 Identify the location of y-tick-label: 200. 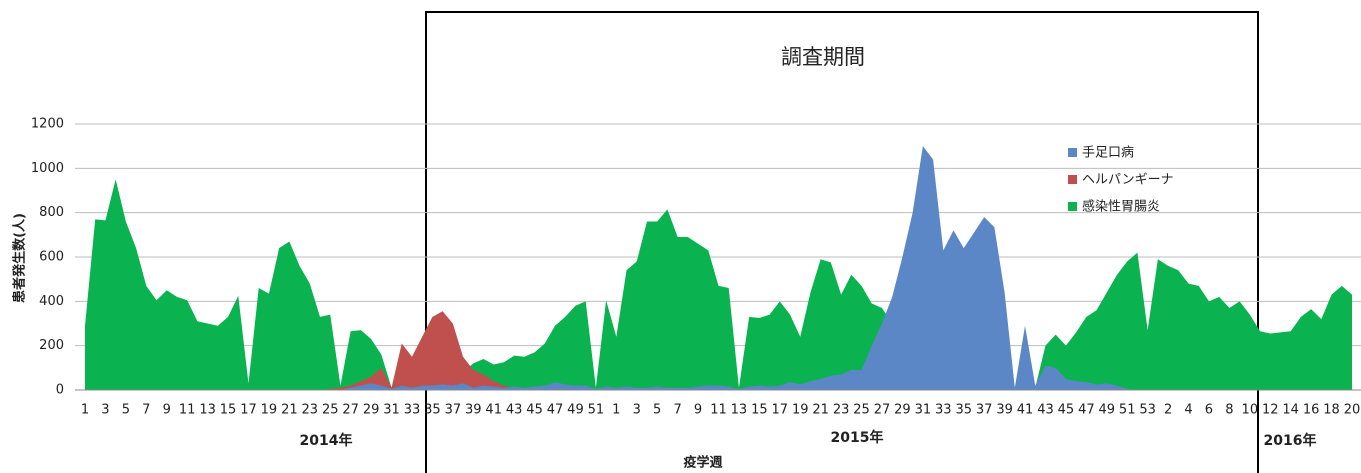
(51, 345).